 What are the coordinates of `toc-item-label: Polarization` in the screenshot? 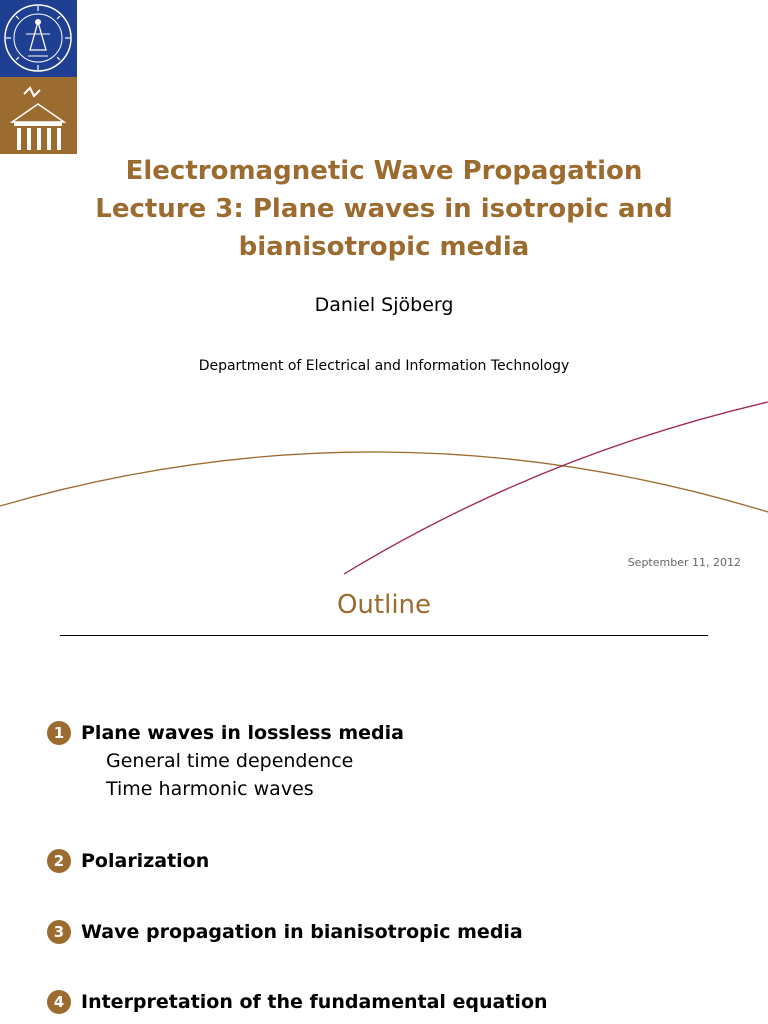 It's located at (145, 861).